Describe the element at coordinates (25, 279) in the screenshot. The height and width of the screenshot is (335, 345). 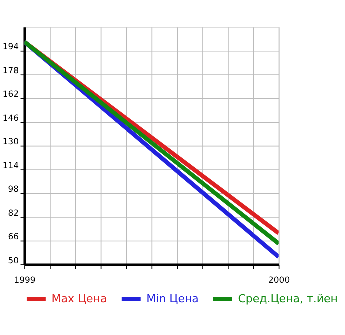
I see `x-tick-label: 1999` at that location.